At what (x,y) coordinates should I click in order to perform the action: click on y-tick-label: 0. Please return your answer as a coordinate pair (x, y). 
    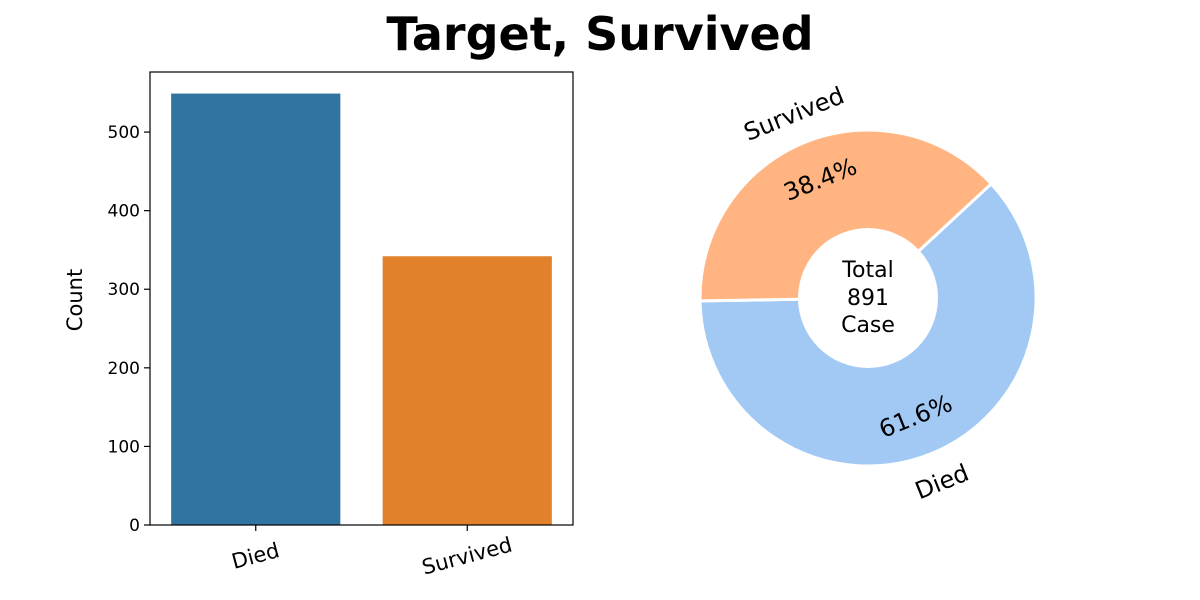
    Looking at the image, I should click on (134, 526).